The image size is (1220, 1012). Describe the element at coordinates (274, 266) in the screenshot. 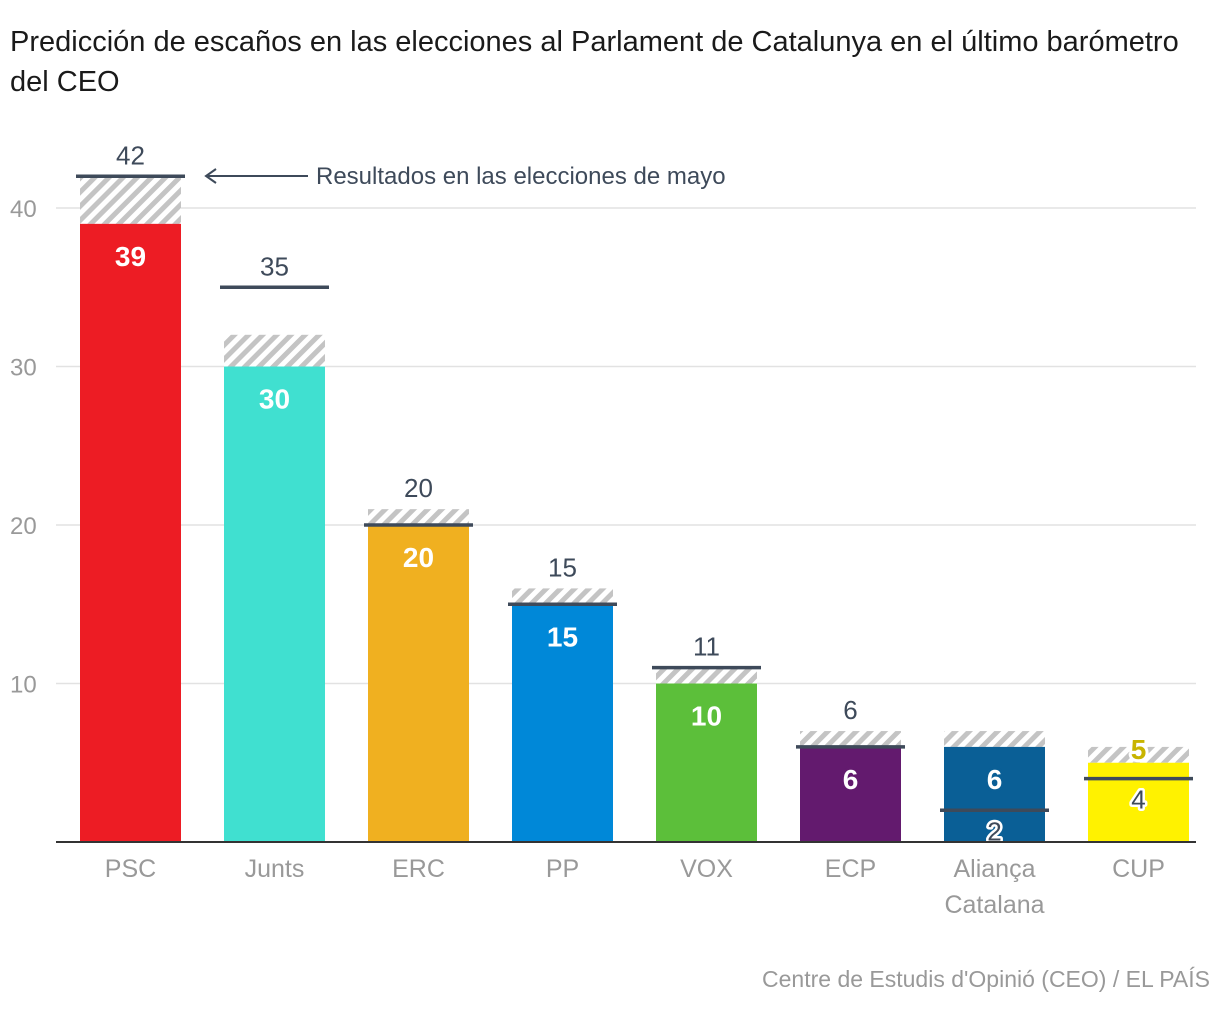

I see `last-election-label-junts: 35` at that location.